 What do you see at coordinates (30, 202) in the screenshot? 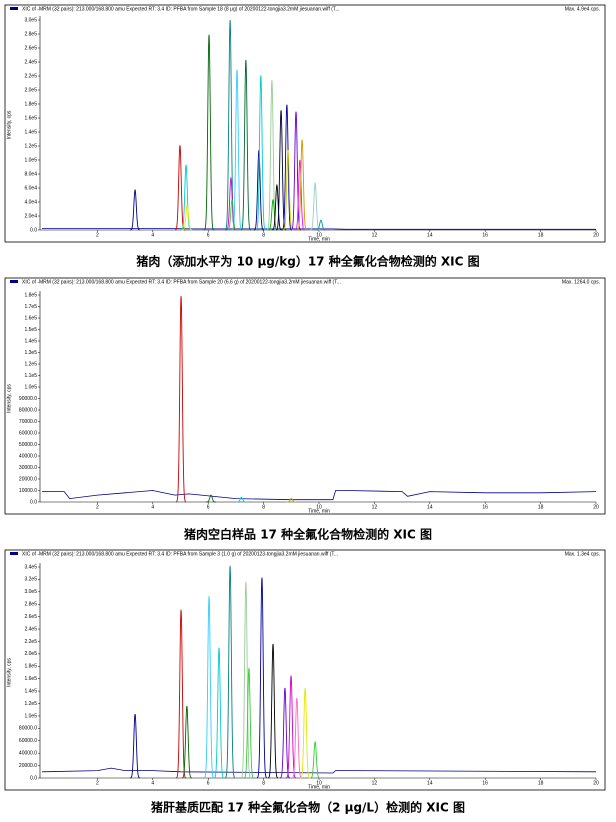
I see `y-tick-label: 4.0e4` at bounding box center [30, 202].